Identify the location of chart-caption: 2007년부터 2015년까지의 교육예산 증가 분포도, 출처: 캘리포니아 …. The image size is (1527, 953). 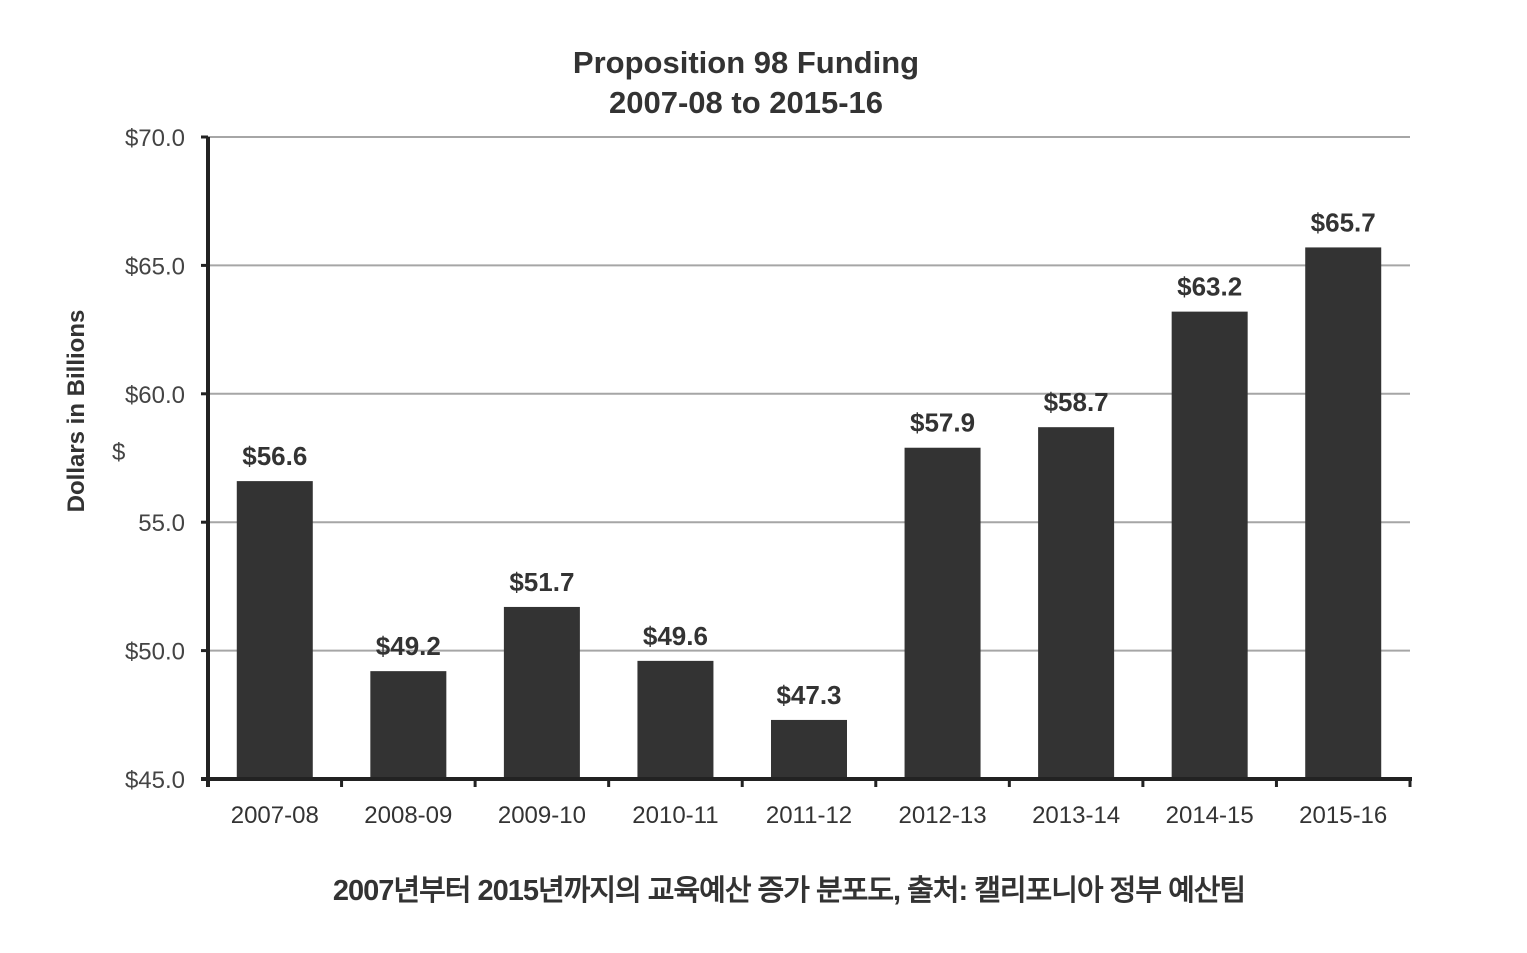
(789, 890).